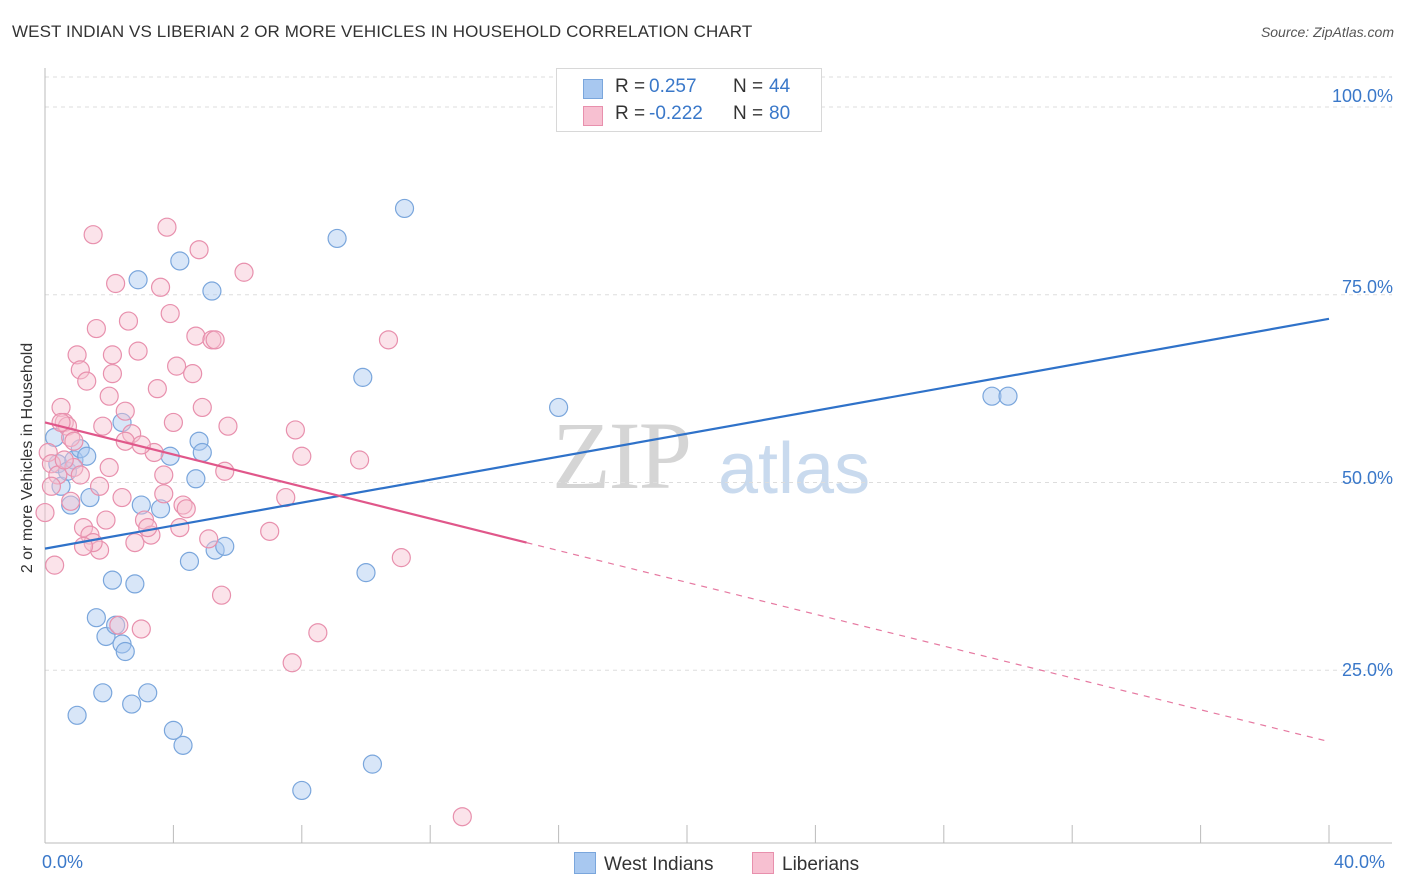 This screenshot has height=892, width=1406. What do you see at coordinates (622, 455) in the screenshot?
I see `watermark-zip: ZIP` at bounding box center [622, 455].